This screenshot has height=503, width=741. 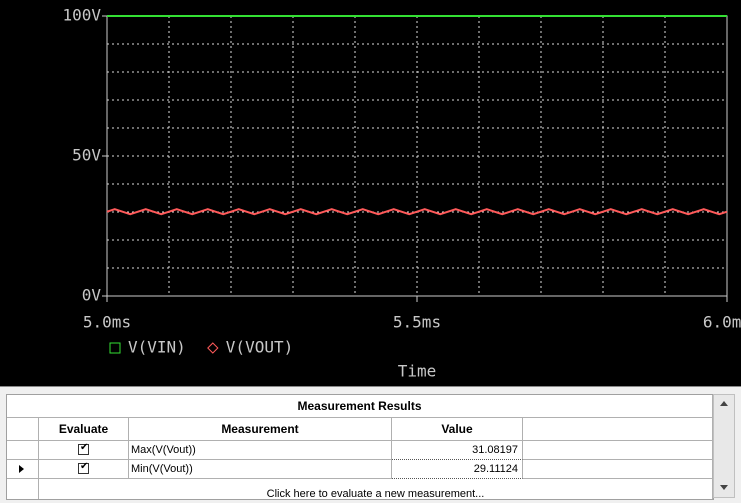 What do you see at coordinates (81, 15) in the screenshot?
I see `y-tick-label: 100V` at bounding box center [81, 15].